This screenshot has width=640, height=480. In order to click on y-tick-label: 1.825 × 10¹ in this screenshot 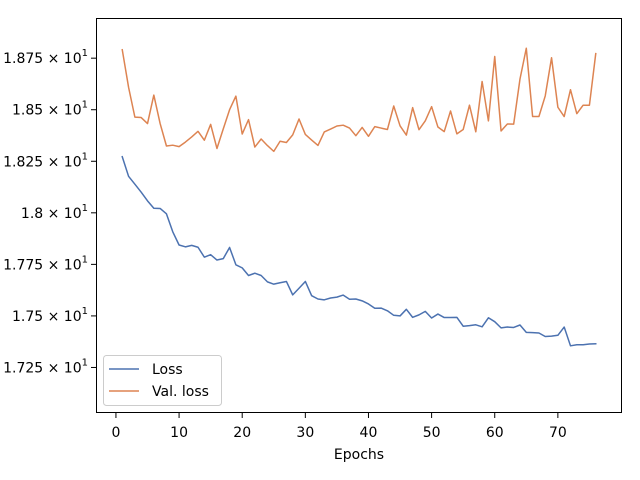, I will do `click(45, 160)`.